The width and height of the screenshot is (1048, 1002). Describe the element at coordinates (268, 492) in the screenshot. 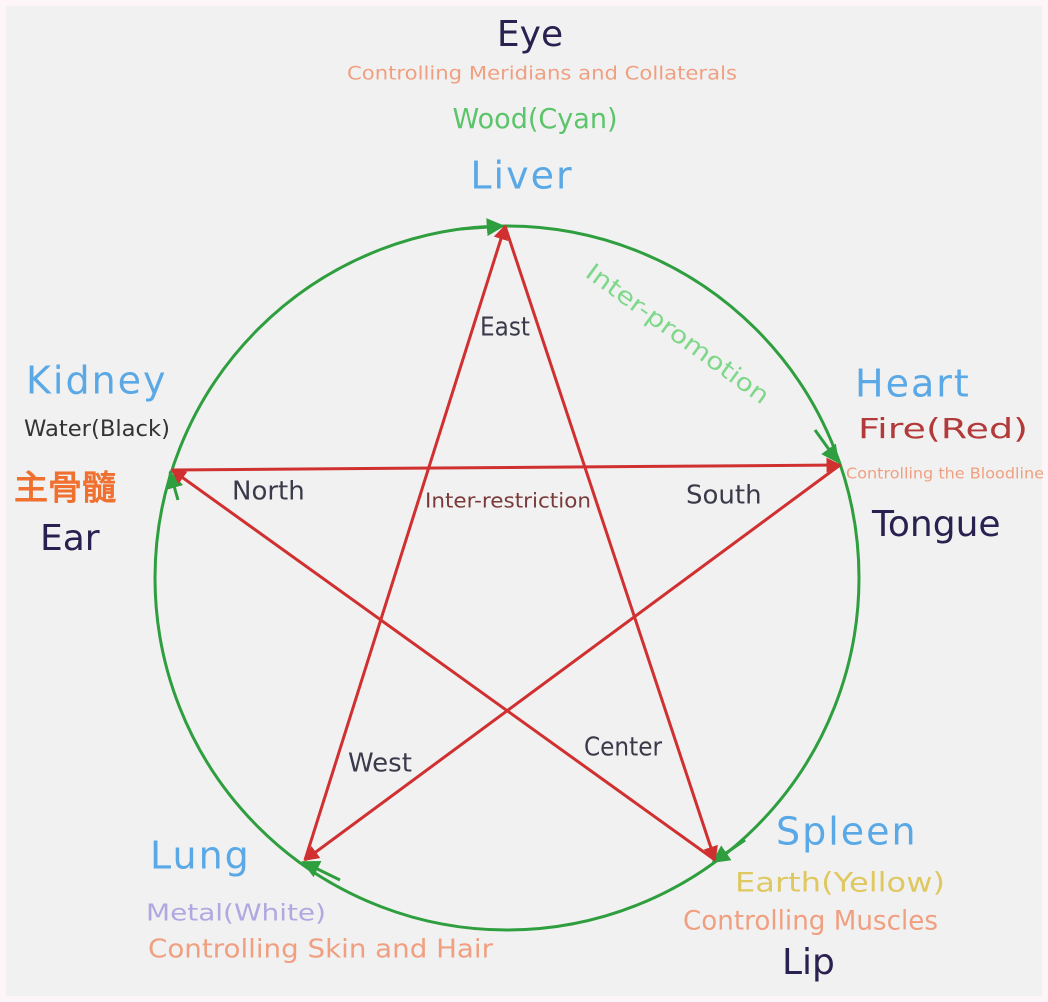

I see `direction-label: North` at that location.